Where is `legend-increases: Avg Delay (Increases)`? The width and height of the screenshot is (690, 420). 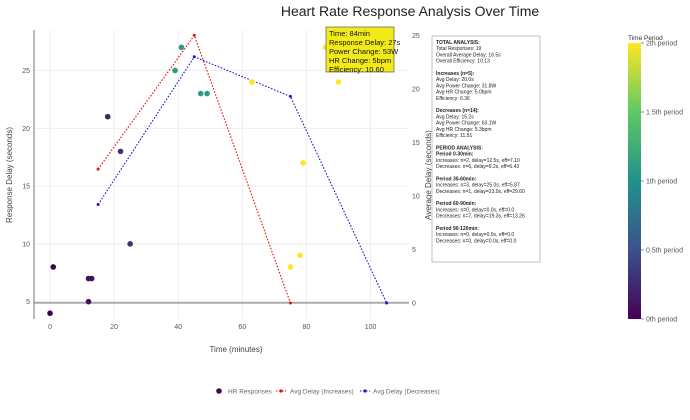 legend-increases: Avg Delay (Increases) is located at coordinates (322, 392).